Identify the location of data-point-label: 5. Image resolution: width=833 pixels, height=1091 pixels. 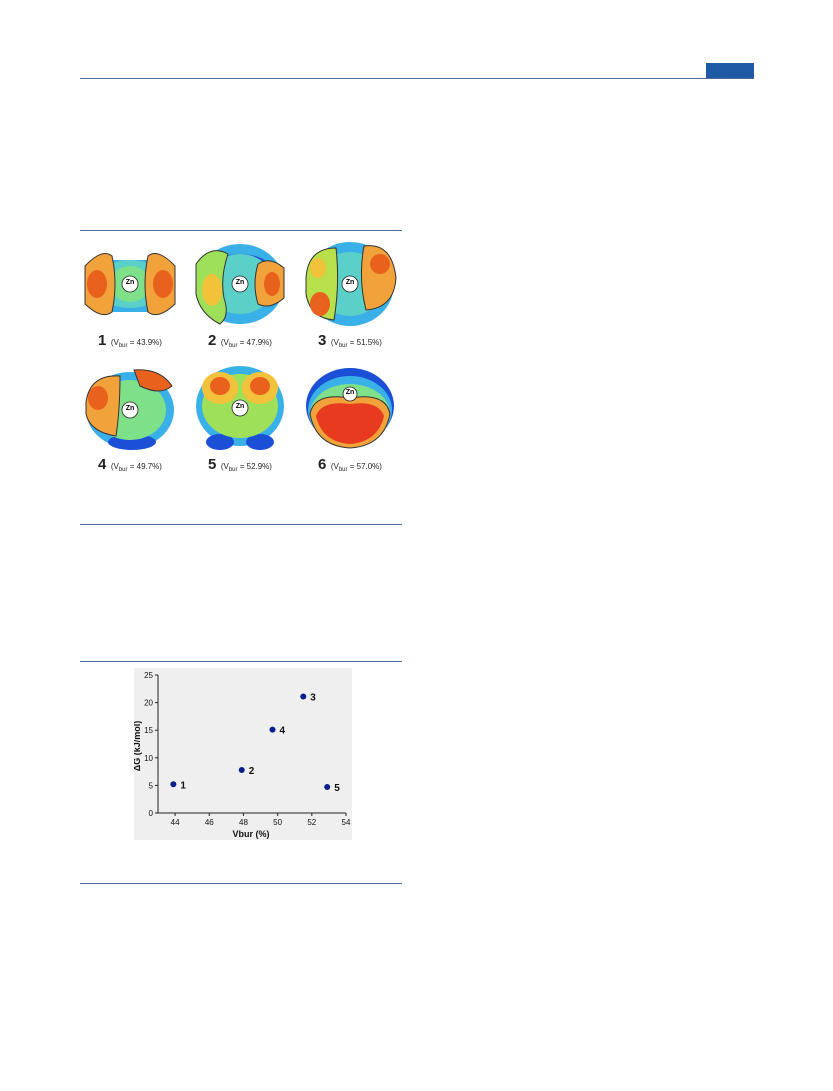
(337, 788).